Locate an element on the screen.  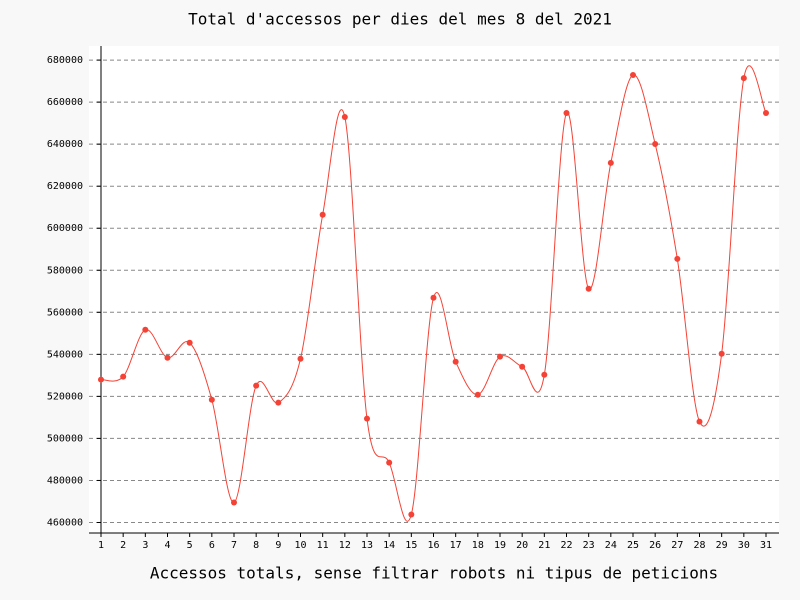
y-tick-label: 620000 is located at coordinates (65, 186).